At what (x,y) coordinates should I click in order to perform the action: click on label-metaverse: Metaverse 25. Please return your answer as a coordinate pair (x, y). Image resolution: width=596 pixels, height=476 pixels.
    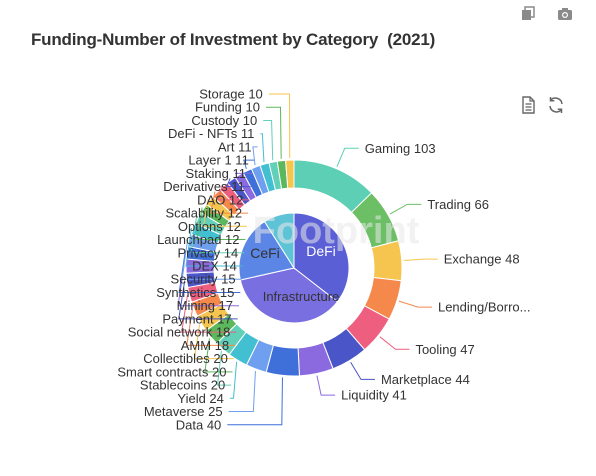
    Looking at the image, I should click on (183, 411).